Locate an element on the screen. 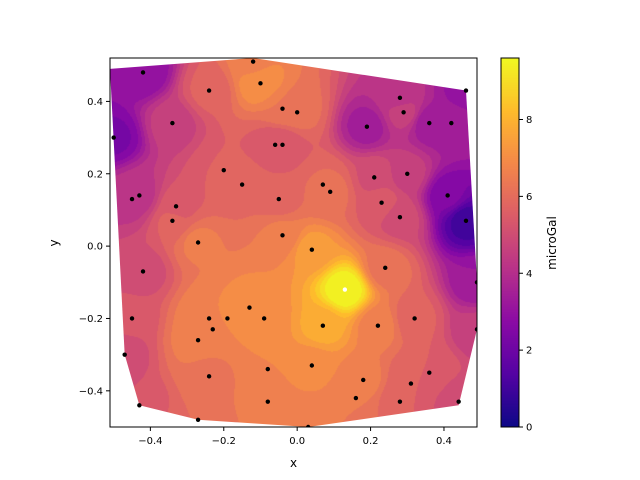  colorbar: 0 2 4 6 8 microGal is located at coordinates (529, 245).